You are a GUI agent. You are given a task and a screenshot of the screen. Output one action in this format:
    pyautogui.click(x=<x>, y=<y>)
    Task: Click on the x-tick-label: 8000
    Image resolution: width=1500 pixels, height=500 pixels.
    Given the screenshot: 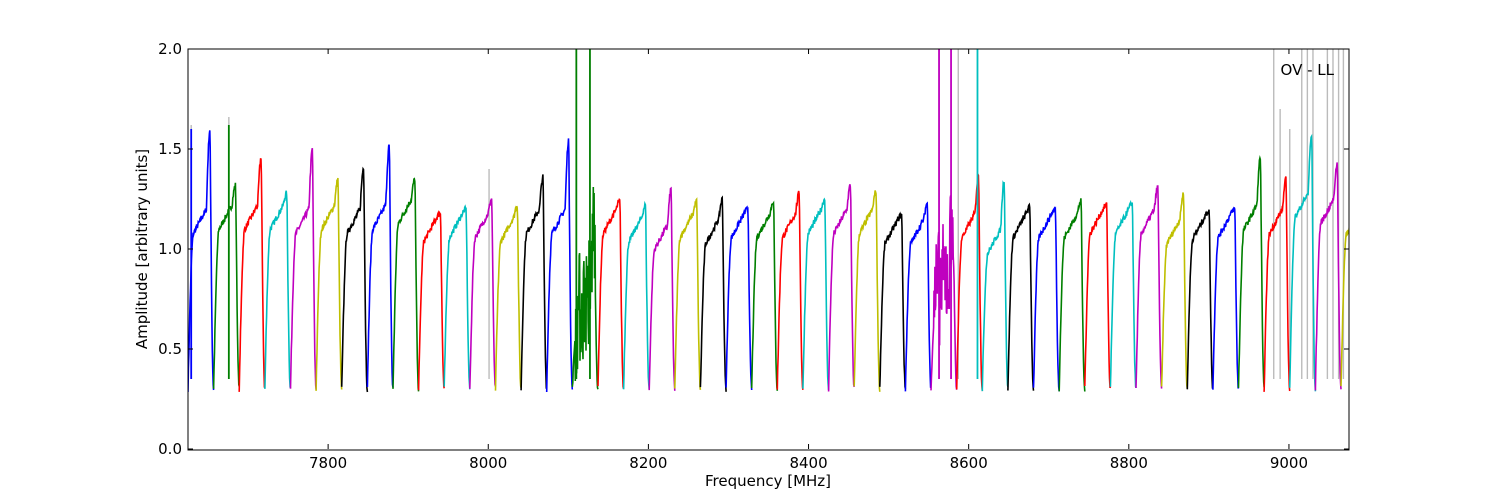 What is the action you would take?
    pyautogui.click(x=488, y=463)
    